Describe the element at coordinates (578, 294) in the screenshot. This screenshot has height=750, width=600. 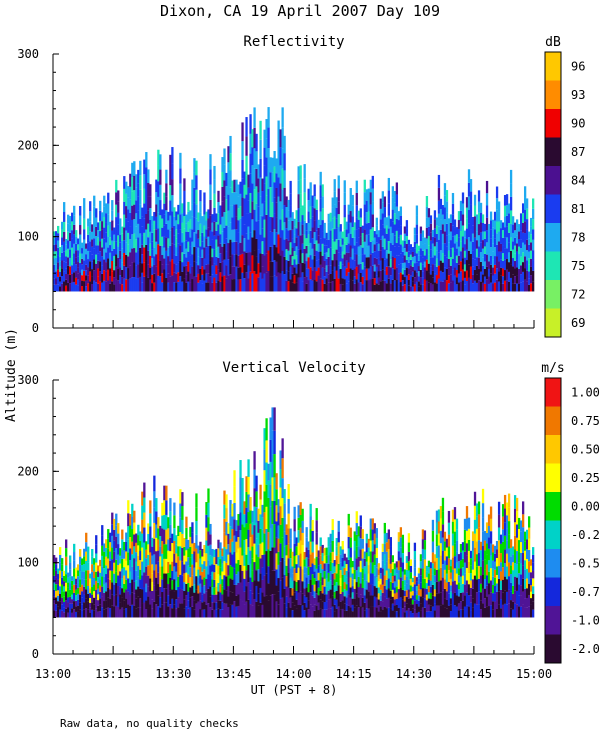
I see `colorbar-label: 72` at that location.